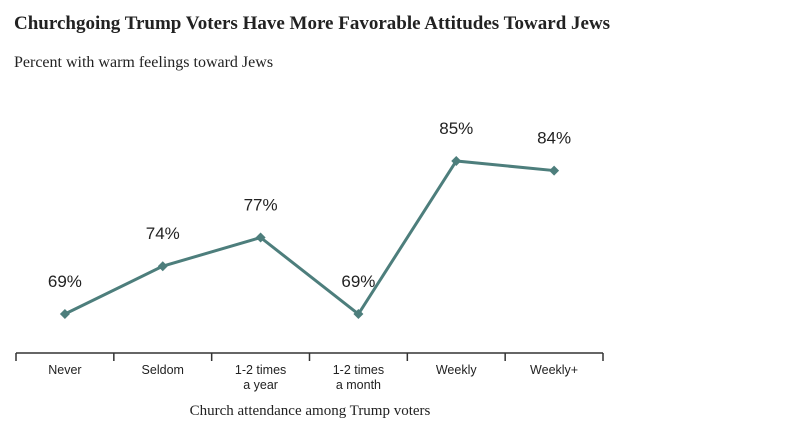 The width and height of the screenshot is (799, 438). I want to click on value-label: 85%, so click(456, 128).